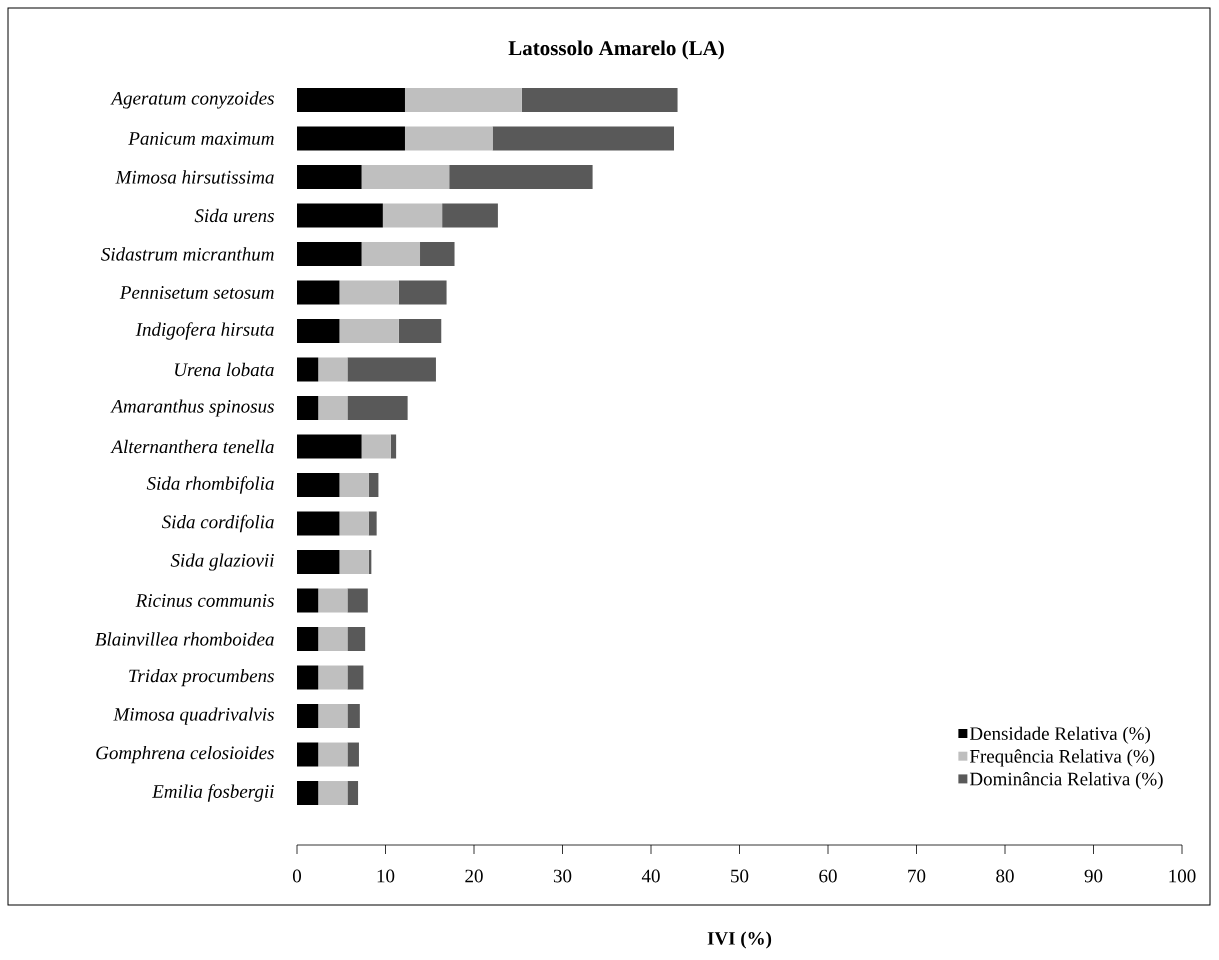 Image resolution: width=1219 pixels, height=960 pixels. What do you see at coordinates (828, 876) in the screenshot?
I see `x-tick-label: 60` at bounding box center [828, 876].